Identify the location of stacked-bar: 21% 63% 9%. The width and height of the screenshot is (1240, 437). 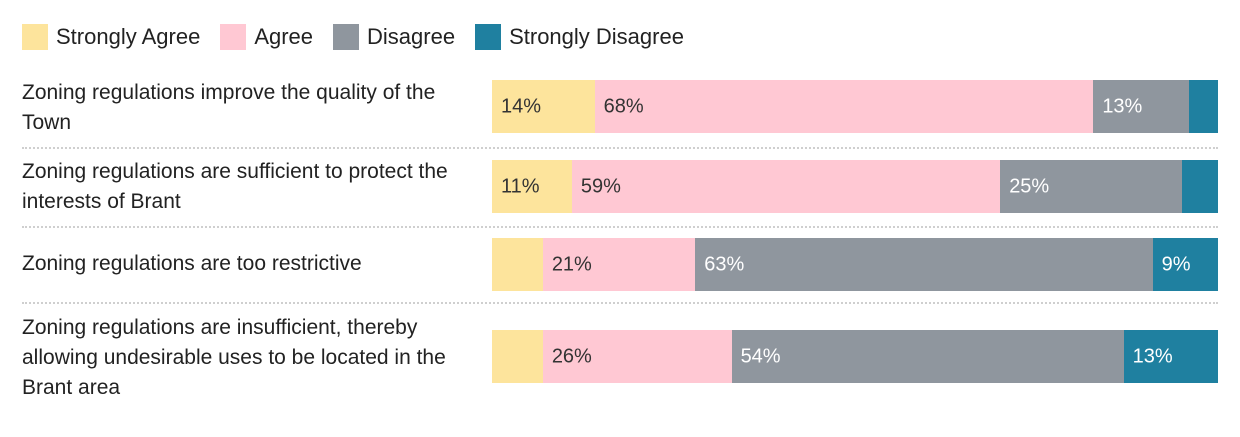
(855, 264).